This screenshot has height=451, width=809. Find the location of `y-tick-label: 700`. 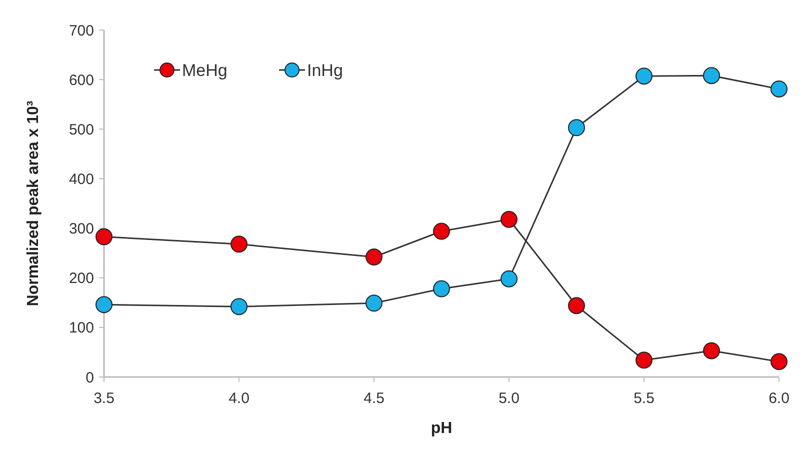

y-tick-label: 700 is located at coordinates (81, 31).